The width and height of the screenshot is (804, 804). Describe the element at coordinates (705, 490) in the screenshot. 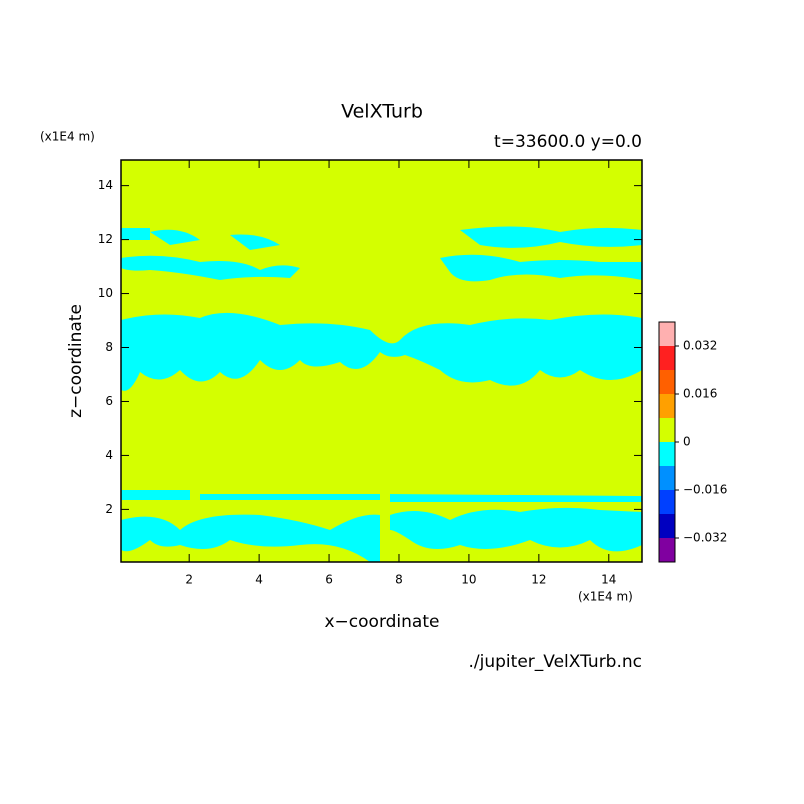

I see `colorbar-tick-label: −0.016` at that location.